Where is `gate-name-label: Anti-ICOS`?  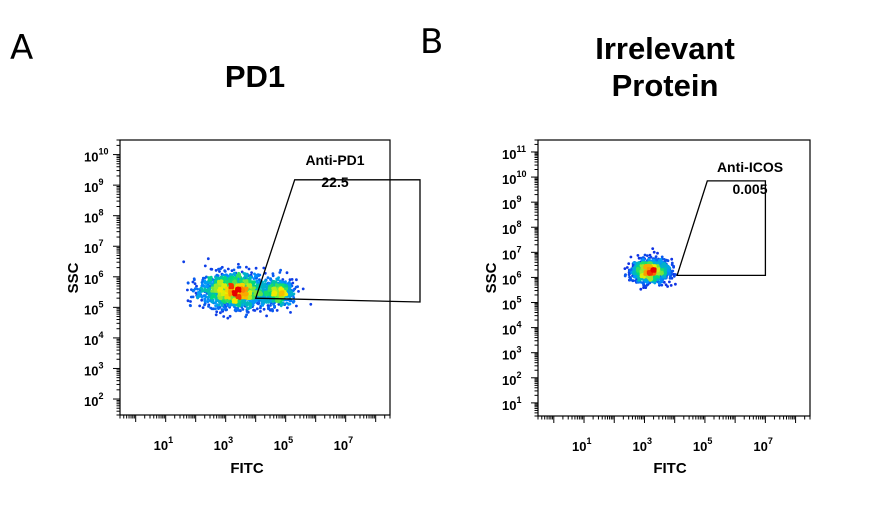 gate-name-label: Anti-ICOS is located at coordinates (750, 167).